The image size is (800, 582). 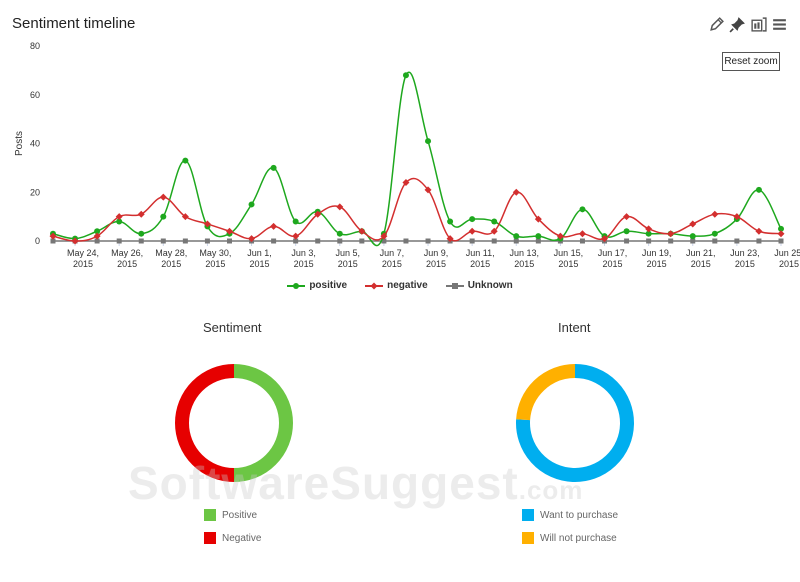 What do you see at coordinates (748, 24) in the screenshot?
I see `chart-toolbar` at bounding box center [748, 24].